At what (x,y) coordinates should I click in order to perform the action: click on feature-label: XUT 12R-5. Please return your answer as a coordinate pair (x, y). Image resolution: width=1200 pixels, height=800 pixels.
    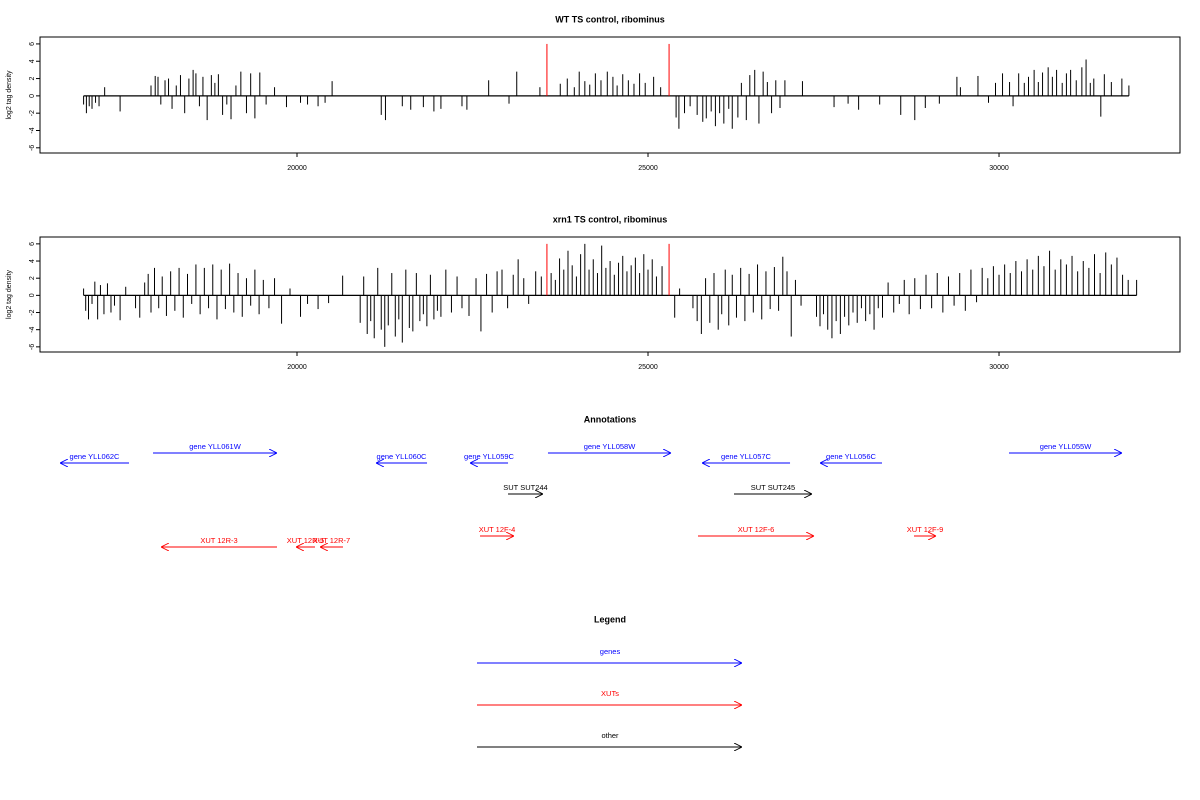
    Looking at the image, I should click on (305, 540).